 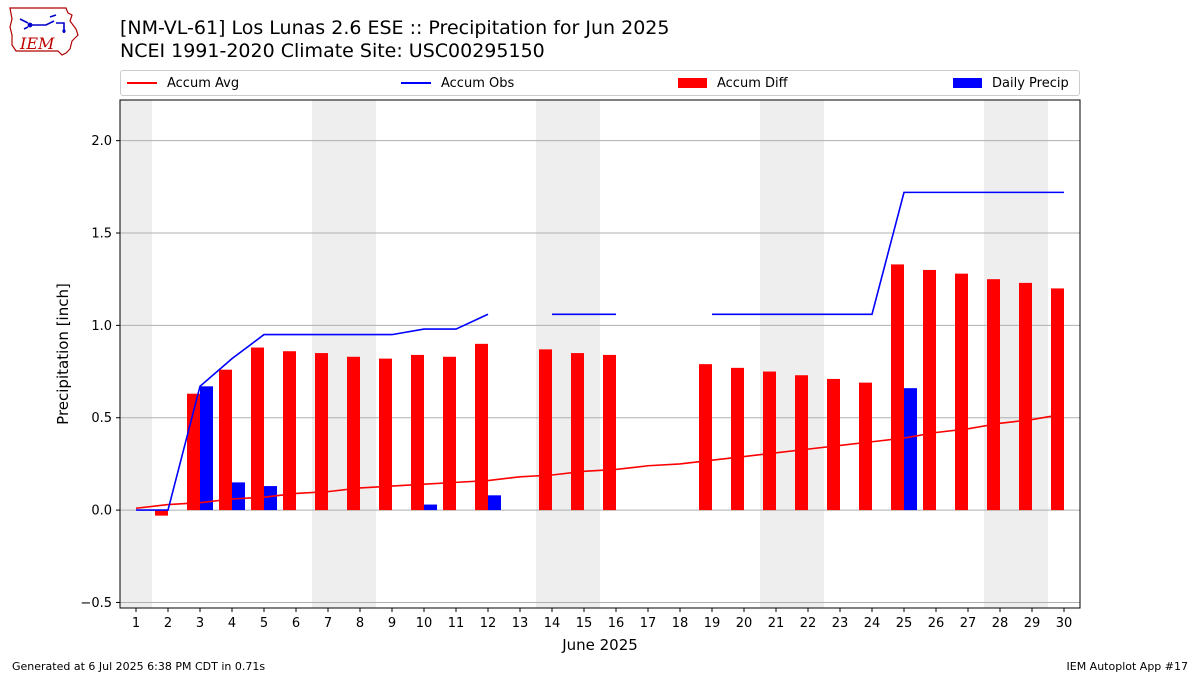 What do you see at coordinates (424, 623) in the screenshot?
I see `x-tick-label: 10` at bounding box center [424, 623].